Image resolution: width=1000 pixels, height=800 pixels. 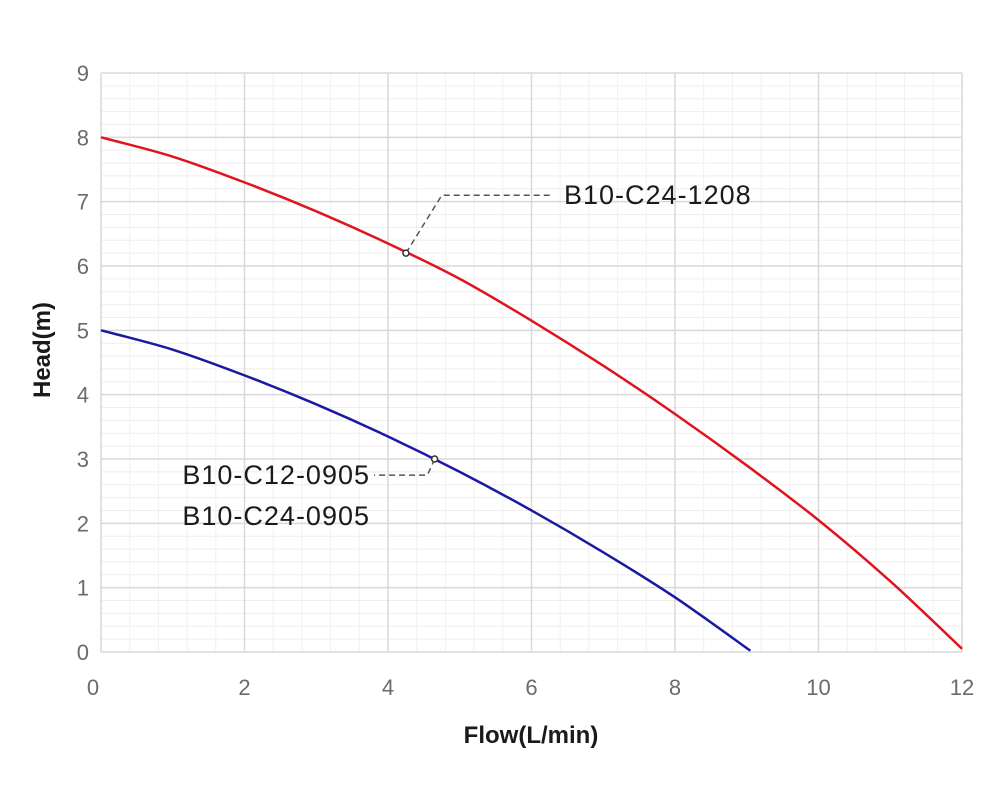 I want to click on y-tick-label: 3, so click(x=83, y=459).